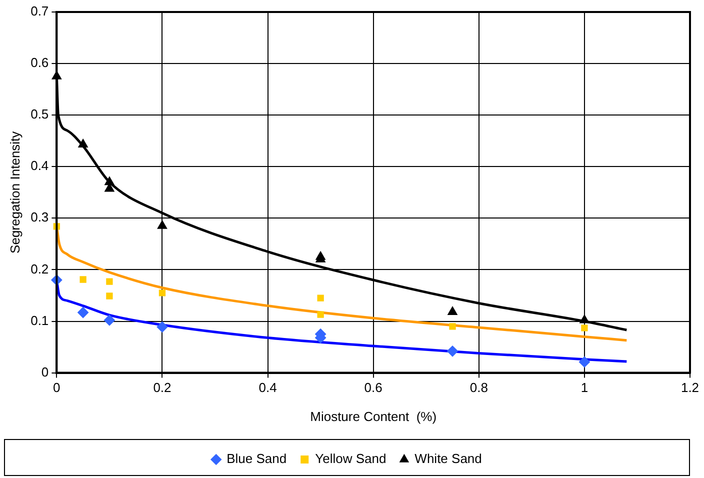 The image size is (704, 478). I want to click on y-tick-label: 0.3, so click(39, 217).